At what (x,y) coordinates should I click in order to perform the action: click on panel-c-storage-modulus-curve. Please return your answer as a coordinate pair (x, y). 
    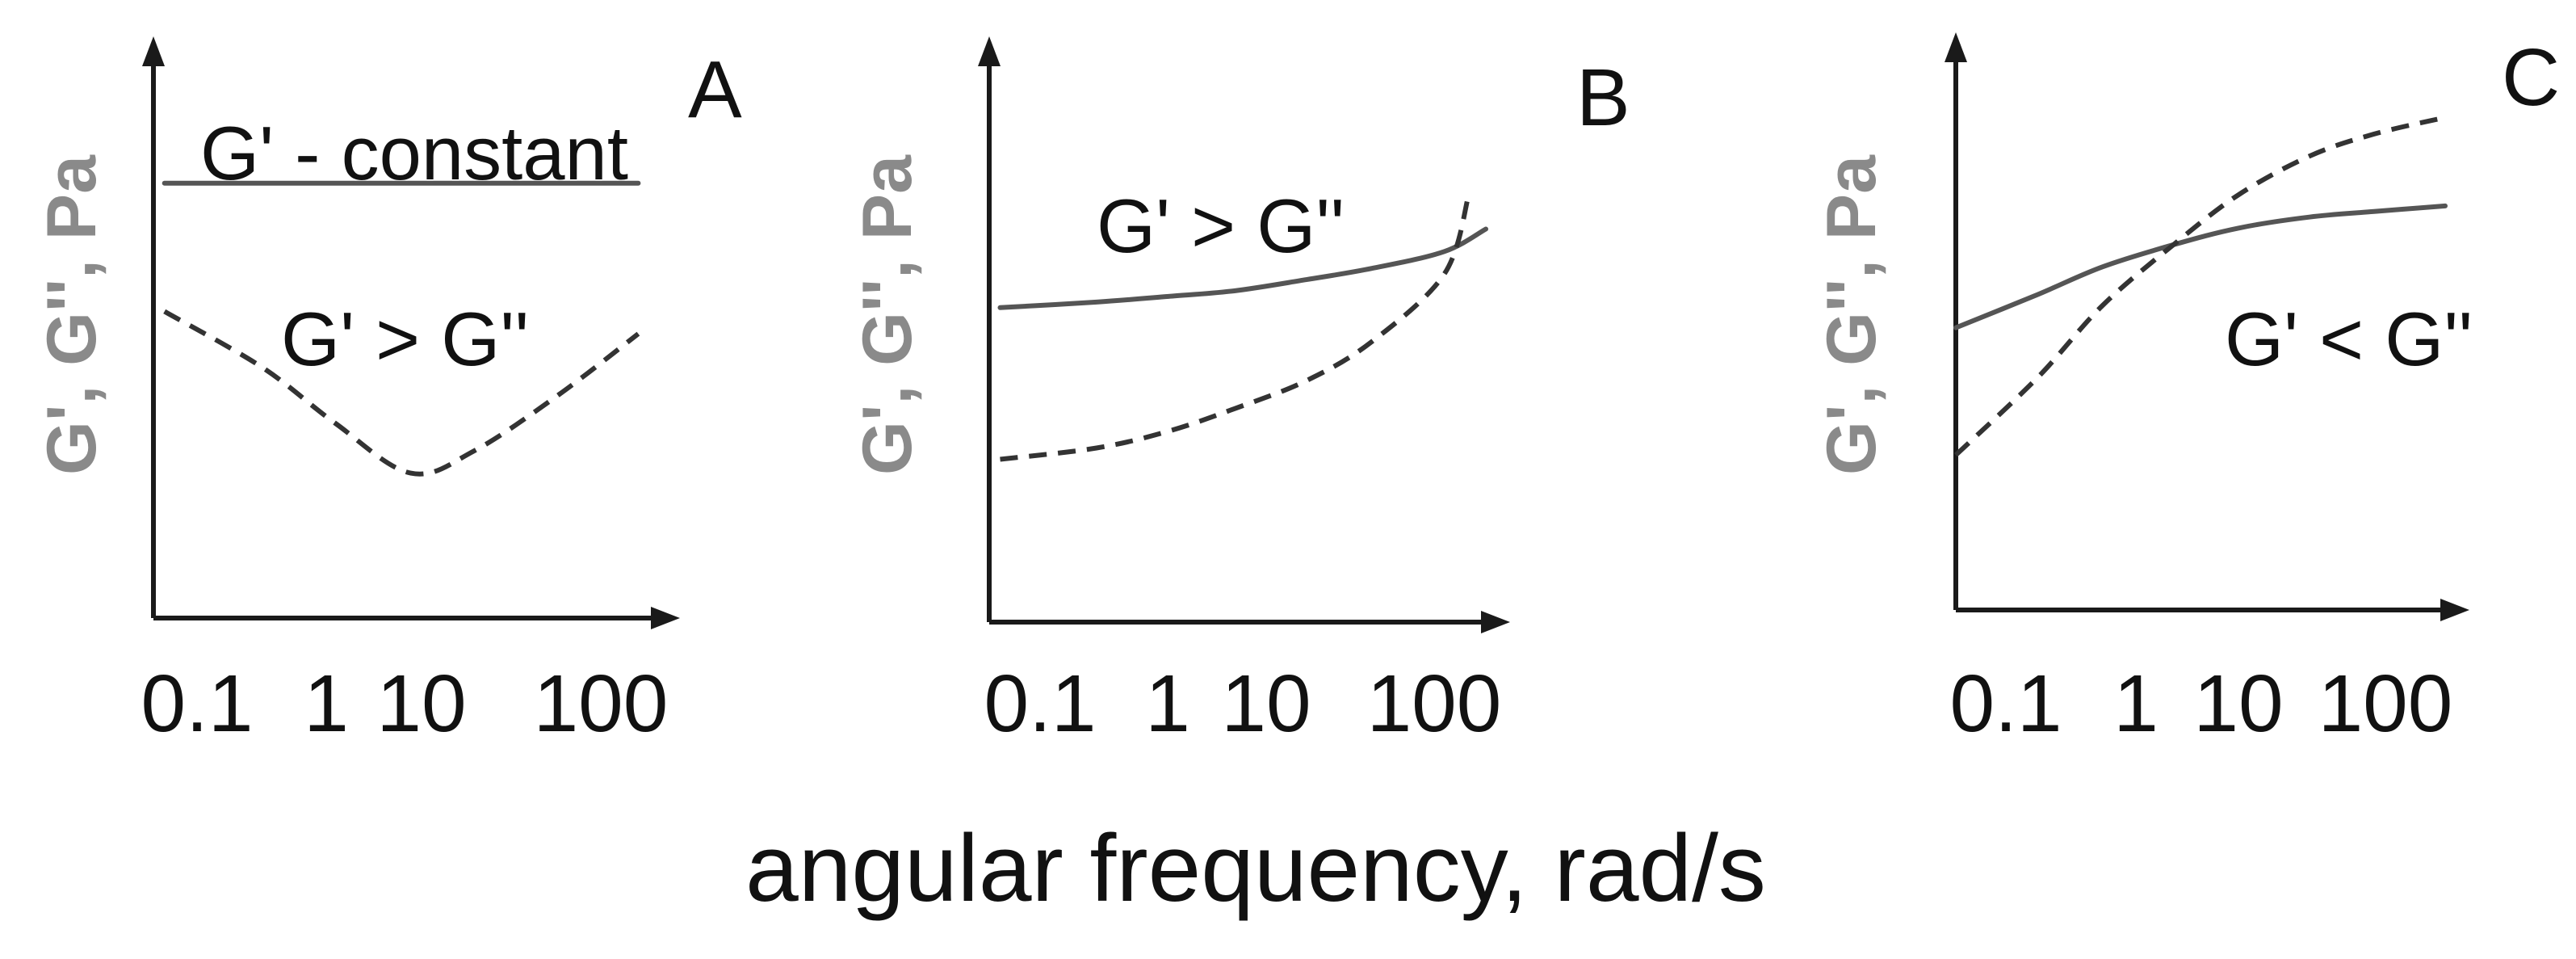
    Looking at the image, I should click on (2200, 266).